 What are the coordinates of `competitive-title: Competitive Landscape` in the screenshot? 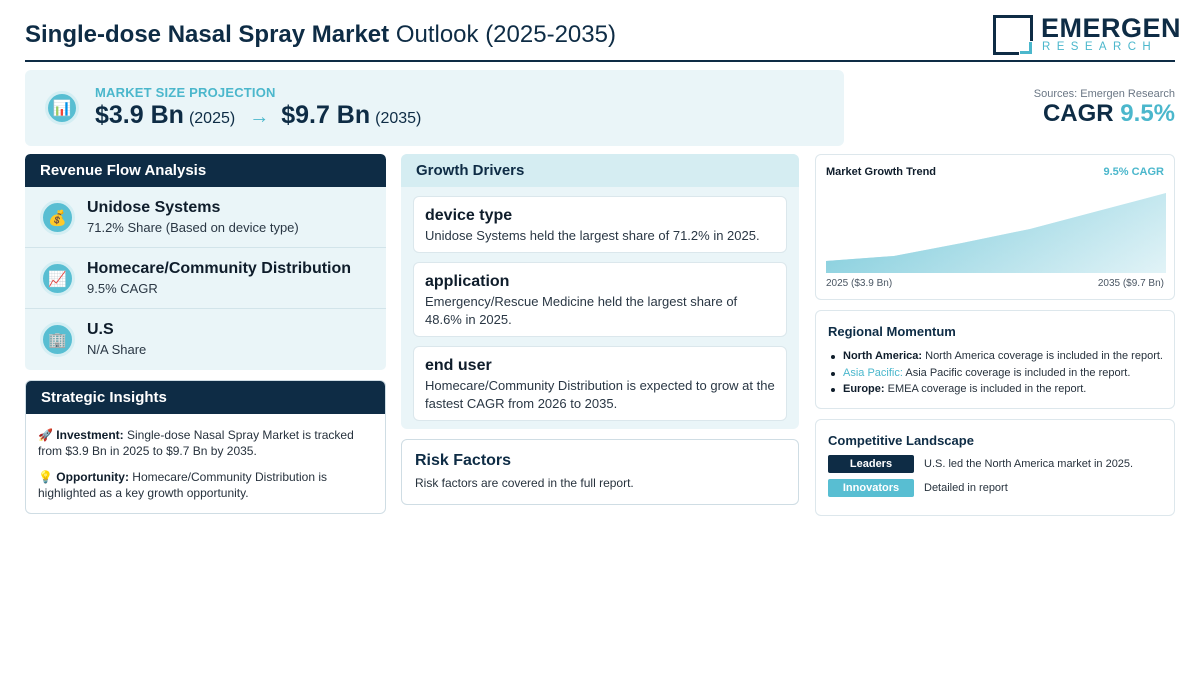 It's located at (901, 440).